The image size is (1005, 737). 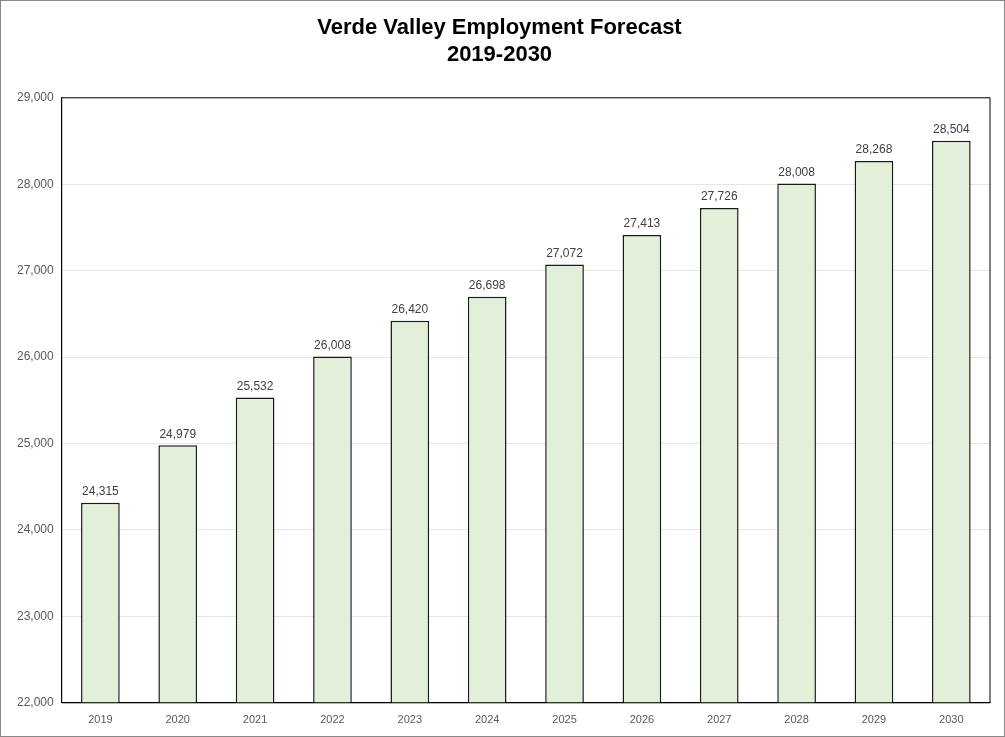 I want to click on y-tick-label: 29,000, so click(x=36, y=97).